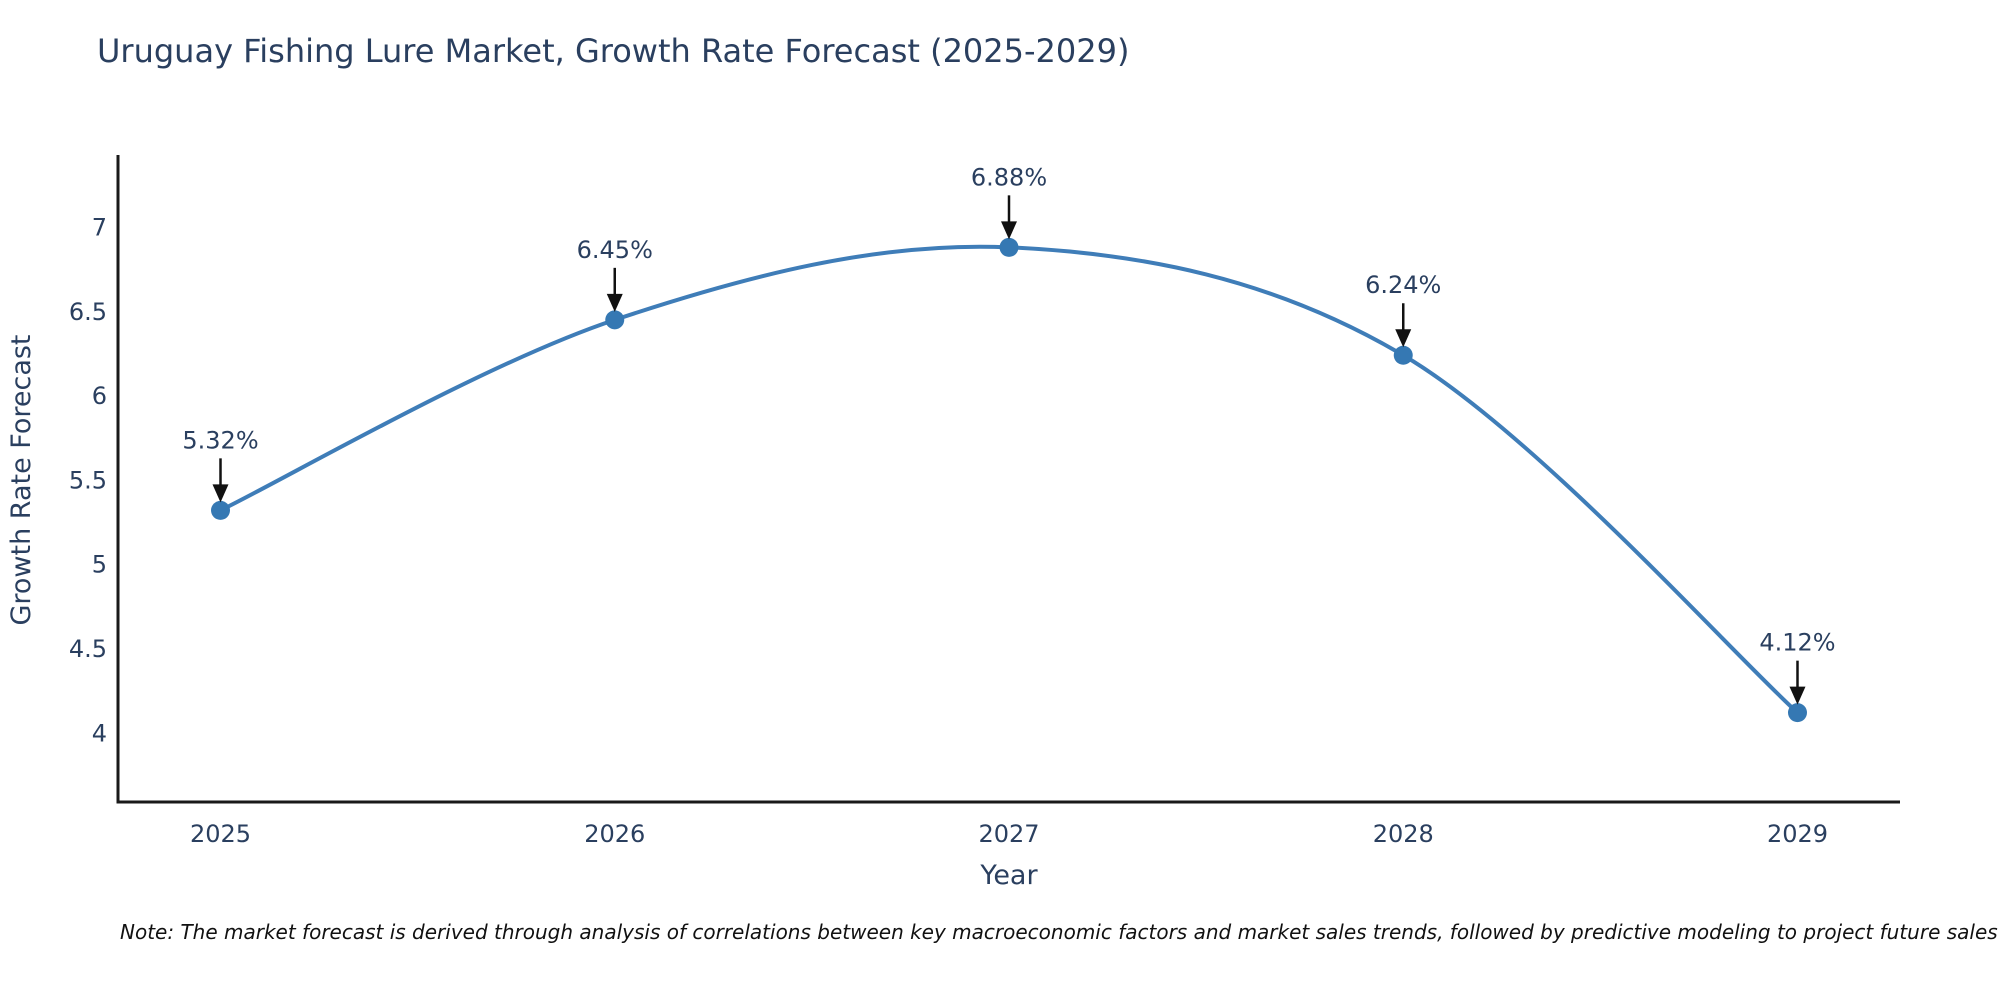  What do you see at coordinates (21, 479) in the screenshot?
I see `y-axis-title: Growth Rate Forecast` at bounding box center [21, 479].